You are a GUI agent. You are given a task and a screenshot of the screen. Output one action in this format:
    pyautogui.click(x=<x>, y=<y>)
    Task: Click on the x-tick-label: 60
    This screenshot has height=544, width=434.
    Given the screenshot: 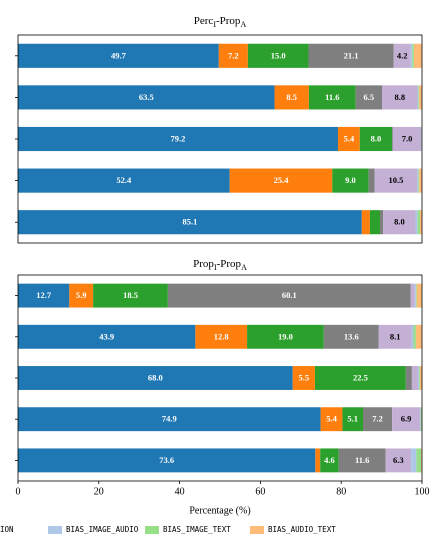 What is the action you would take?
    pyautogui.click(x=260, y=491)
    